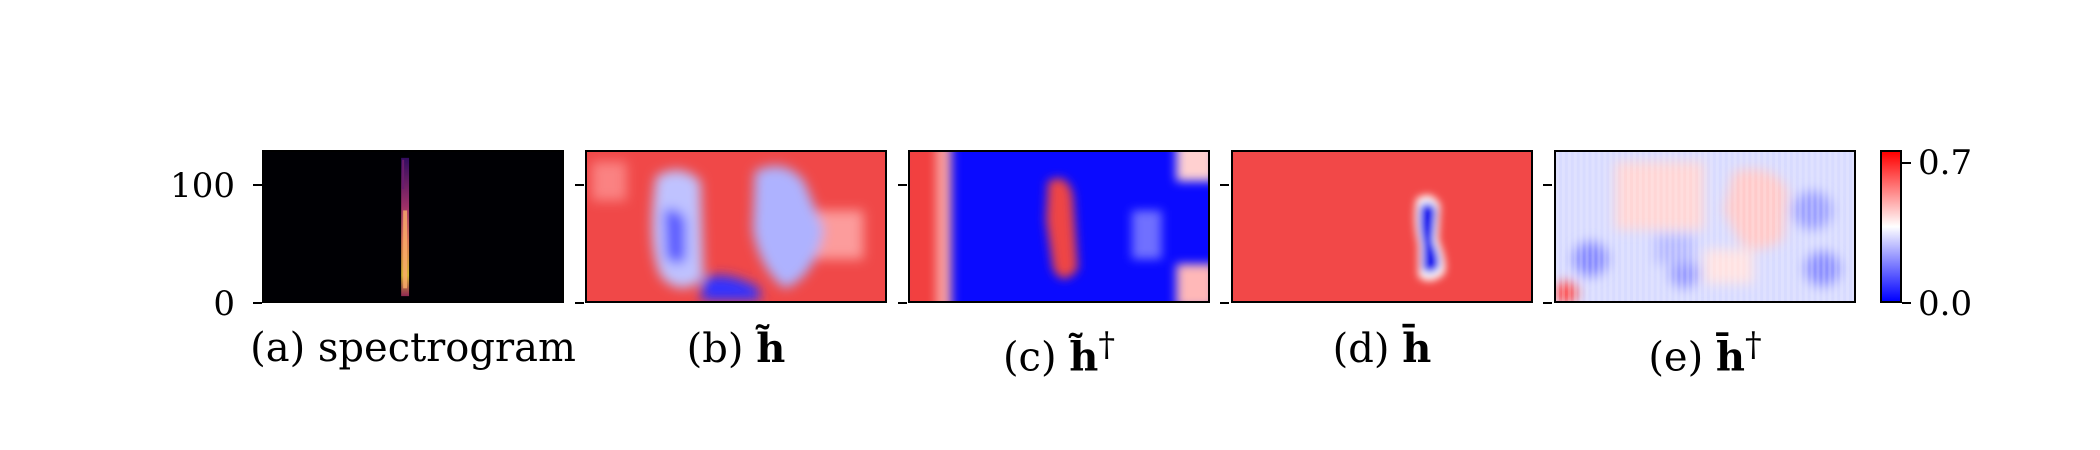 The width and height of the screenshot is (2100, 450). Describe the element at coordinates (446, 348) in the screenshot. I see `caption-a-main: spectrogram` at that location.